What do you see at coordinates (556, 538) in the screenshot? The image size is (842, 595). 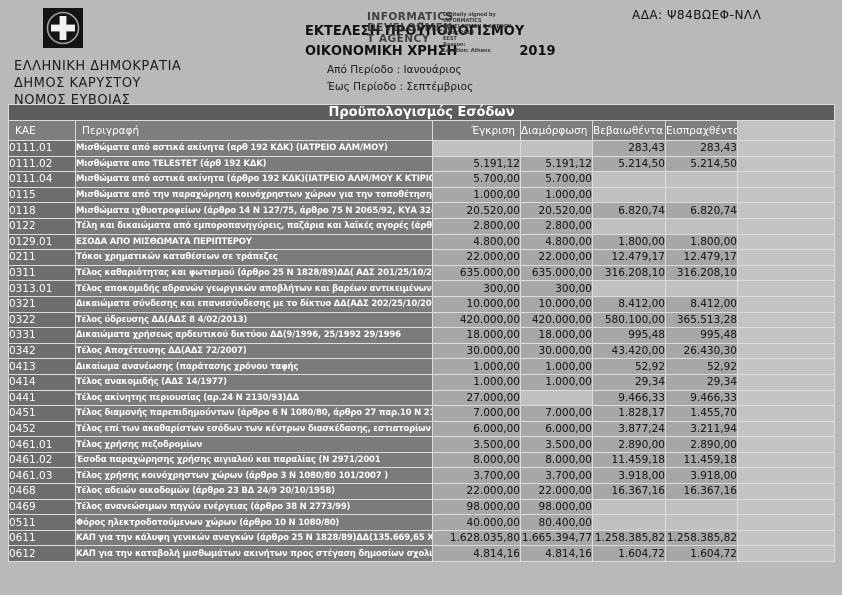 I see `diamorfosi-cell: 1.665.394,77` at bounding box center [556, 538].